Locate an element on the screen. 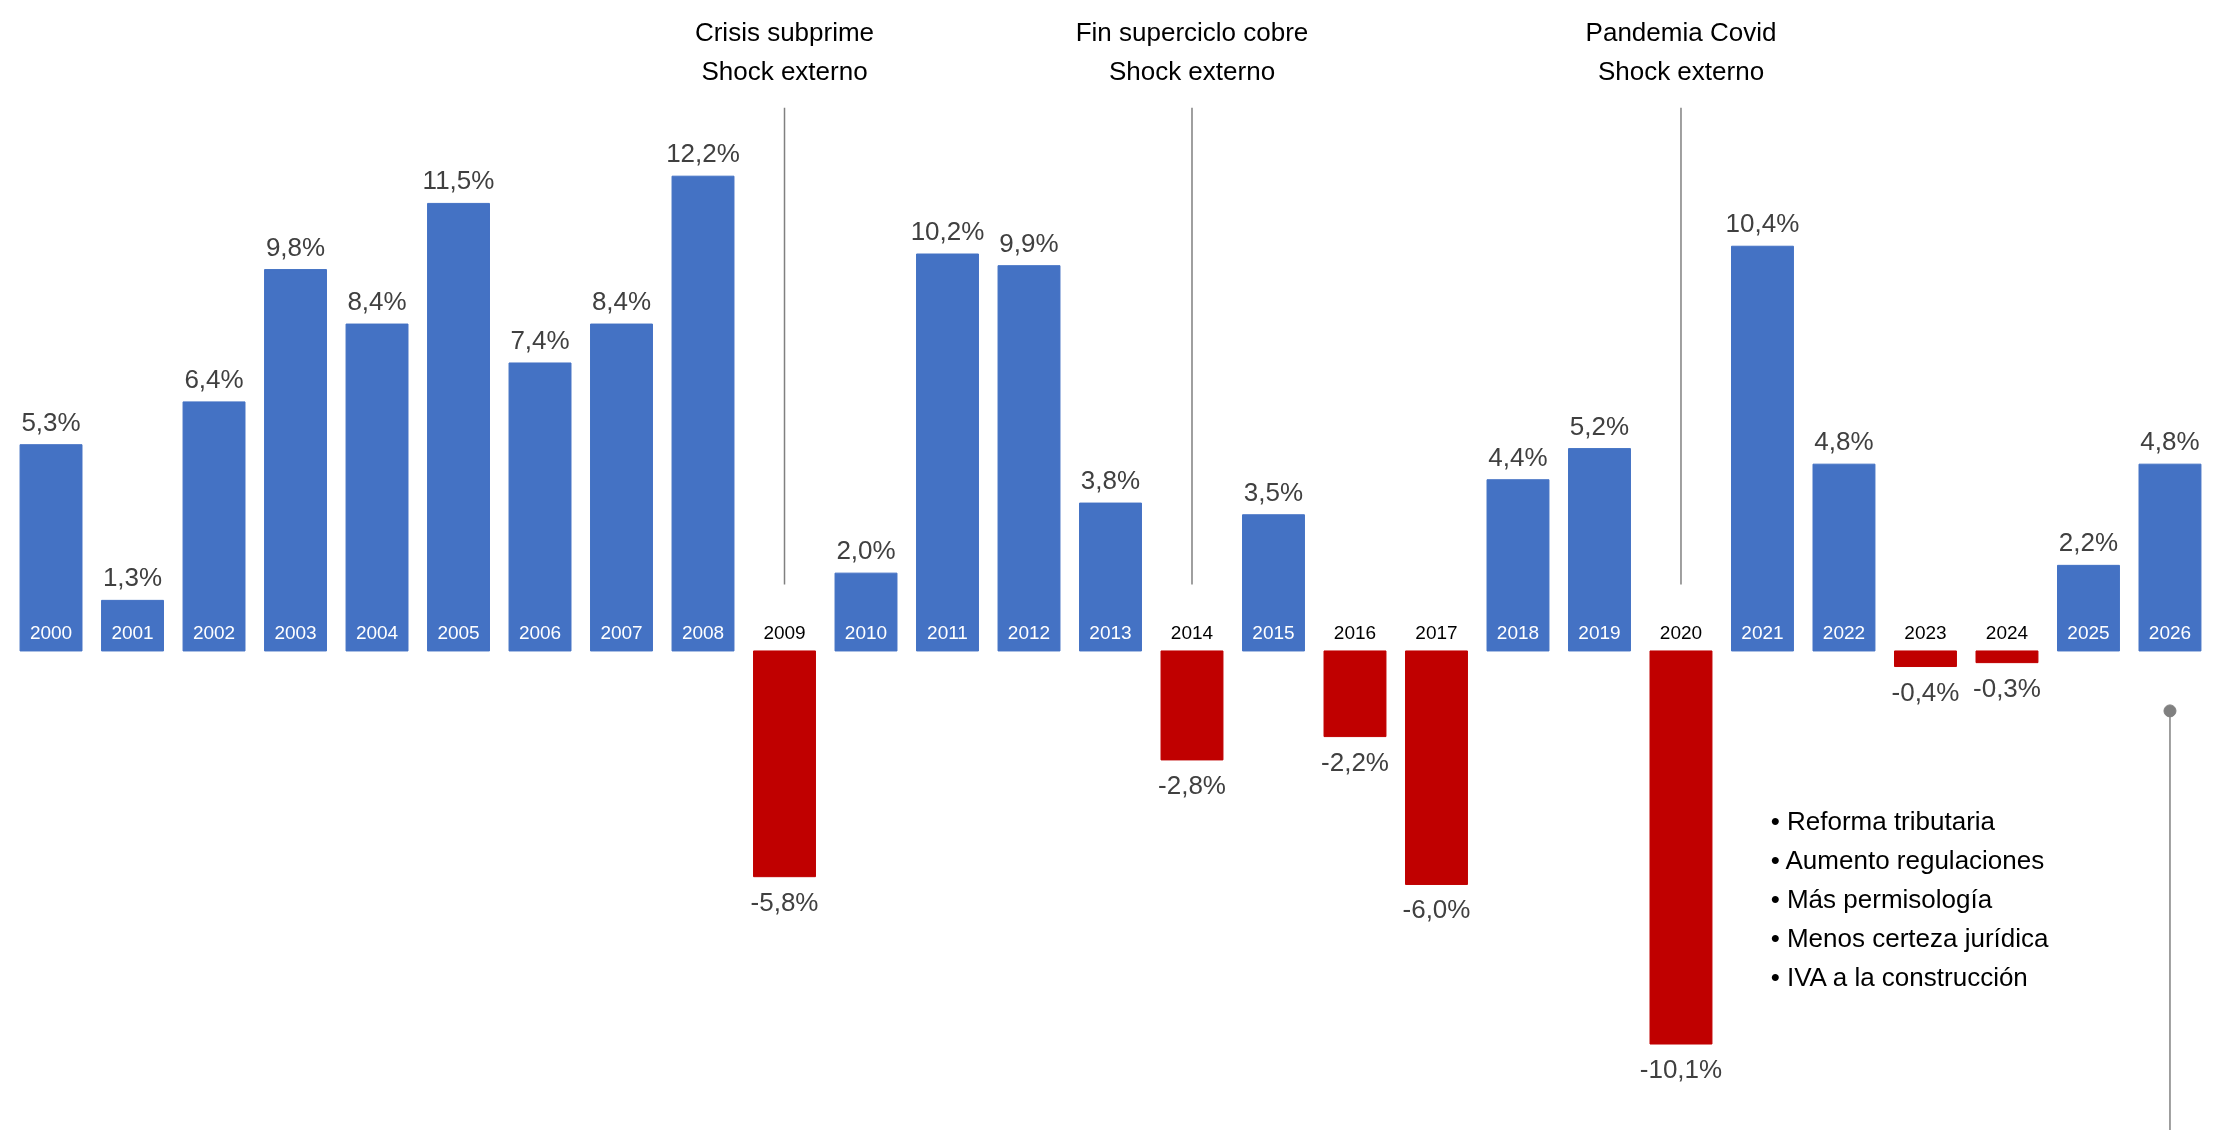 This screenshot has width=2226, height=1140. data-label: -5,8% is located at coordinates (784, 901).